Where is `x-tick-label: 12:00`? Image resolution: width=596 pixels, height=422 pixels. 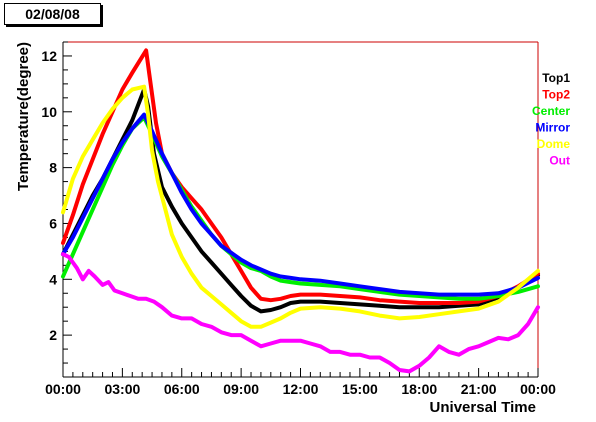 x-tick-label: 12:00 is located at coordinates (301, 389).